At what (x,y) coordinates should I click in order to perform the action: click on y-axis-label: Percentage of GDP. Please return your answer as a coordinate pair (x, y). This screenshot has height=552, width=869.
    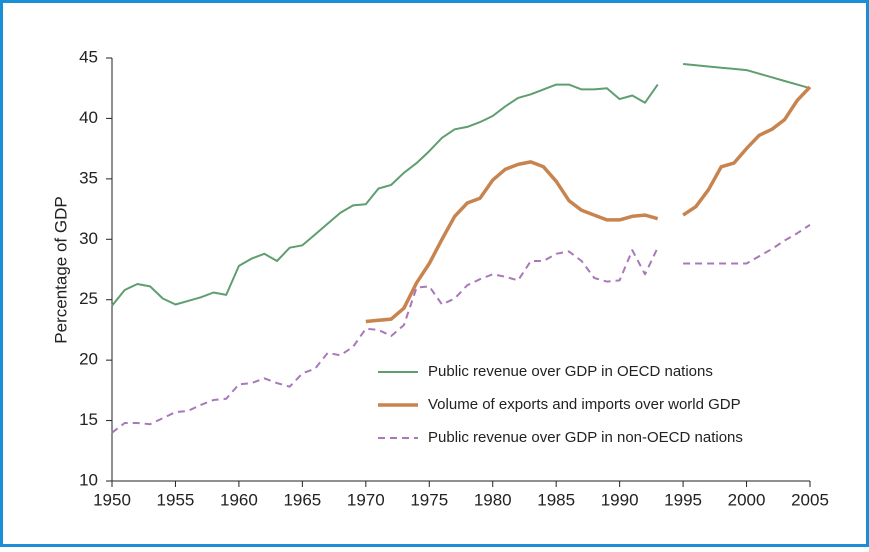
    Looking at the image, I should click on (60, 269).